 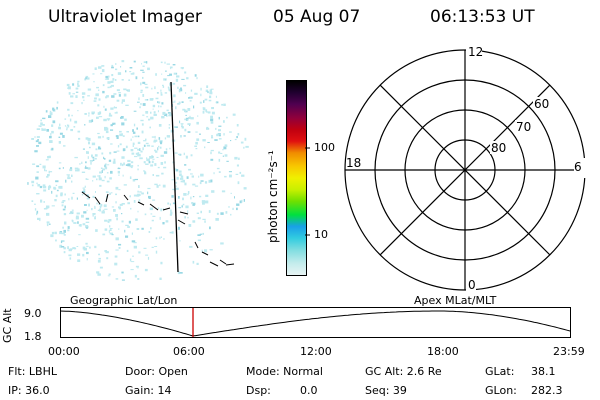 I want to click on info-dsp-value: 0.0, so click(x=309, y=390).